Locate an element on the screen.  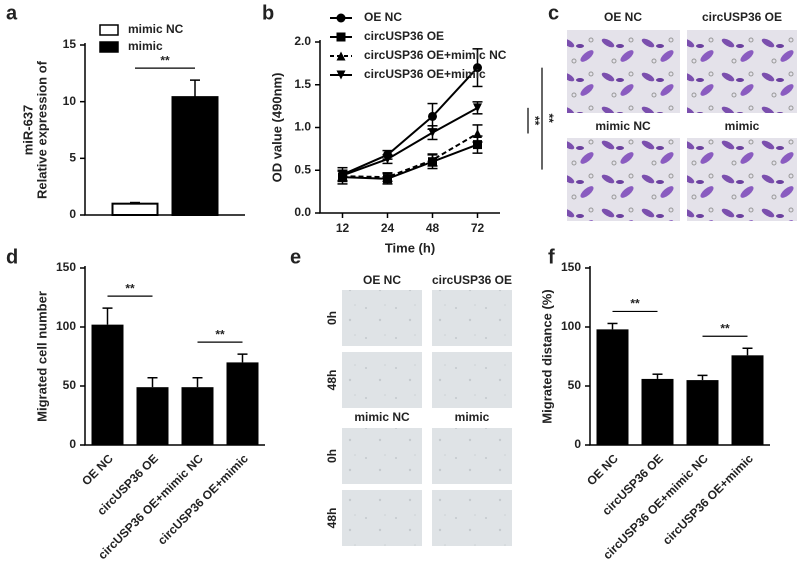
legend-label: circUSP36 OE+mimic NC is located at coordinates (435, 55).